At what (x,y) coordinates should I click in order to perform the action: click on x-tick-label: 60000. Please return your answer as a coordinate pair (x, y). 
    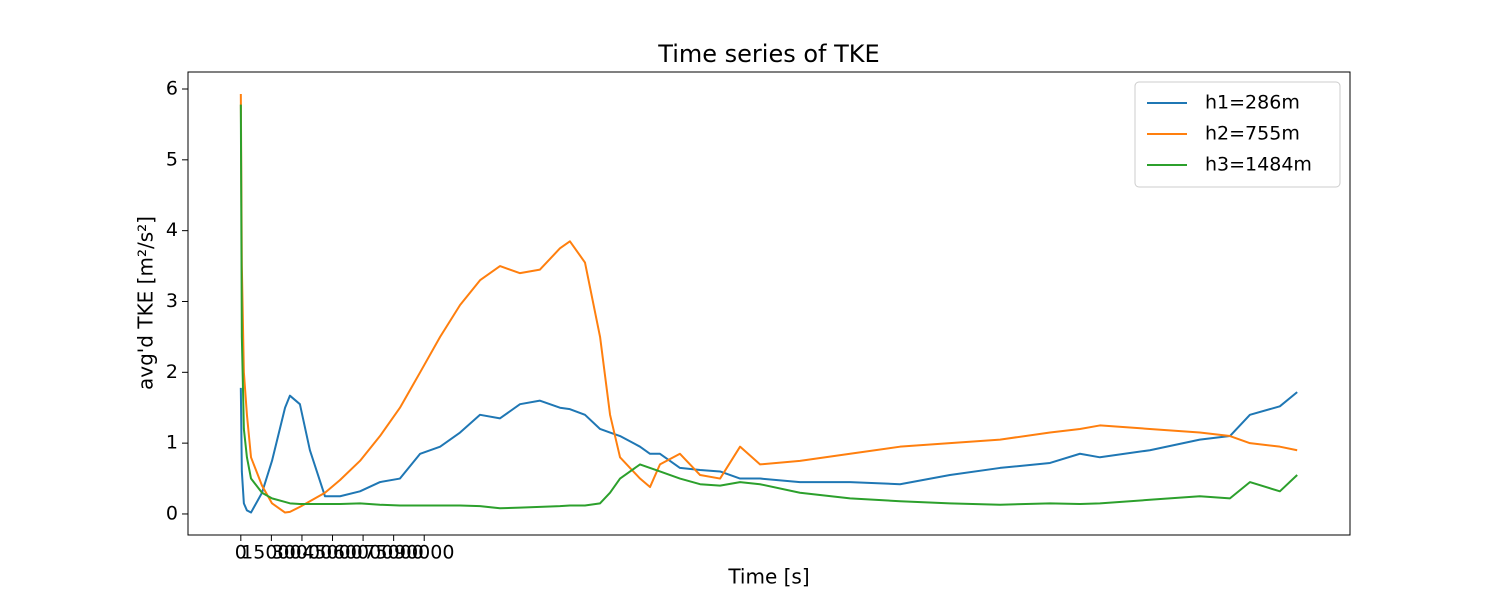
    Looking at the image, I should click on (363, 553).